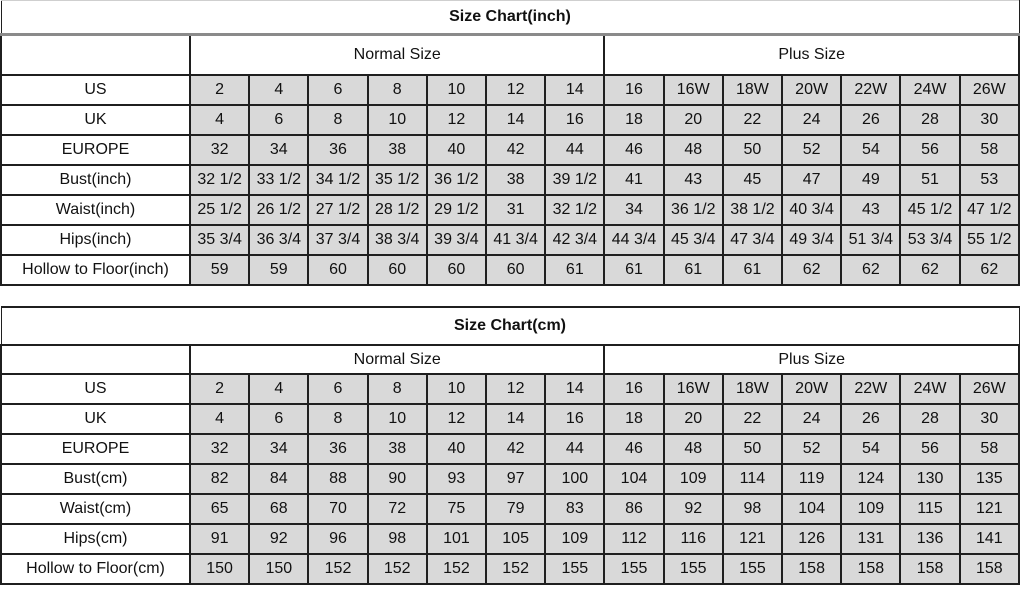  I want to click on size-row: UK 4 6 8 10 12 14 16 18 20 22 24 26 28 30, so click(510, 419).